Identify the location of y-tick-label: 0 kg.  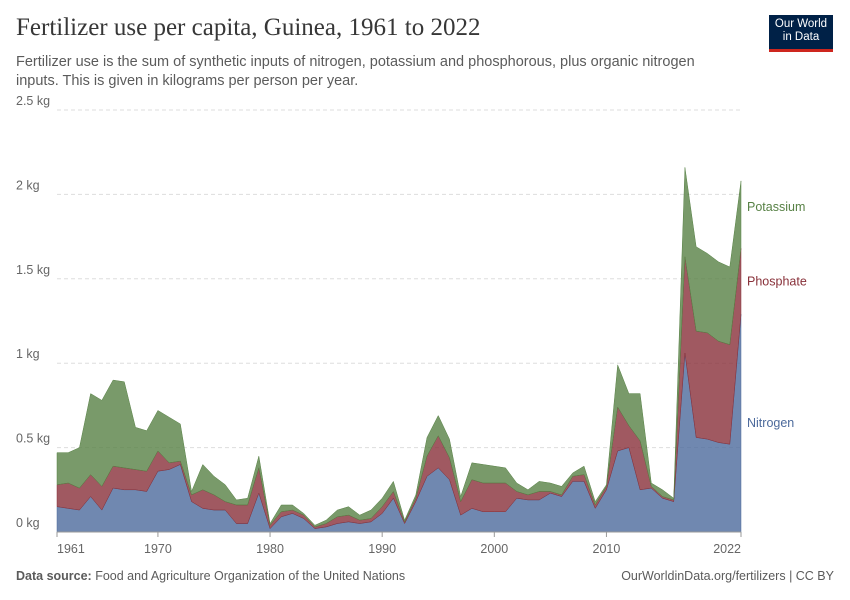
(28, 523).